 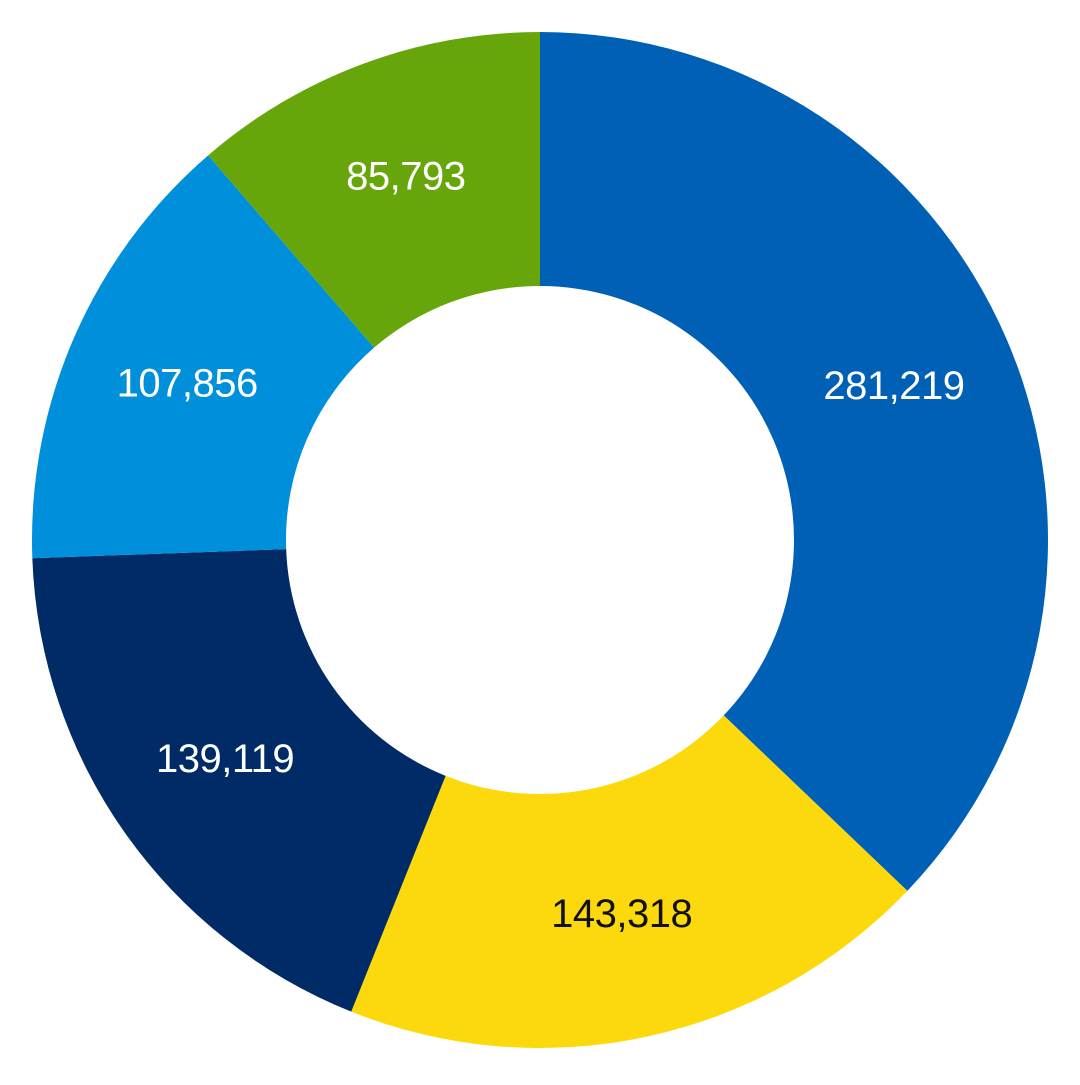 I want to click on slice-value-label-0: 281,219, so click(x=893, y=386).